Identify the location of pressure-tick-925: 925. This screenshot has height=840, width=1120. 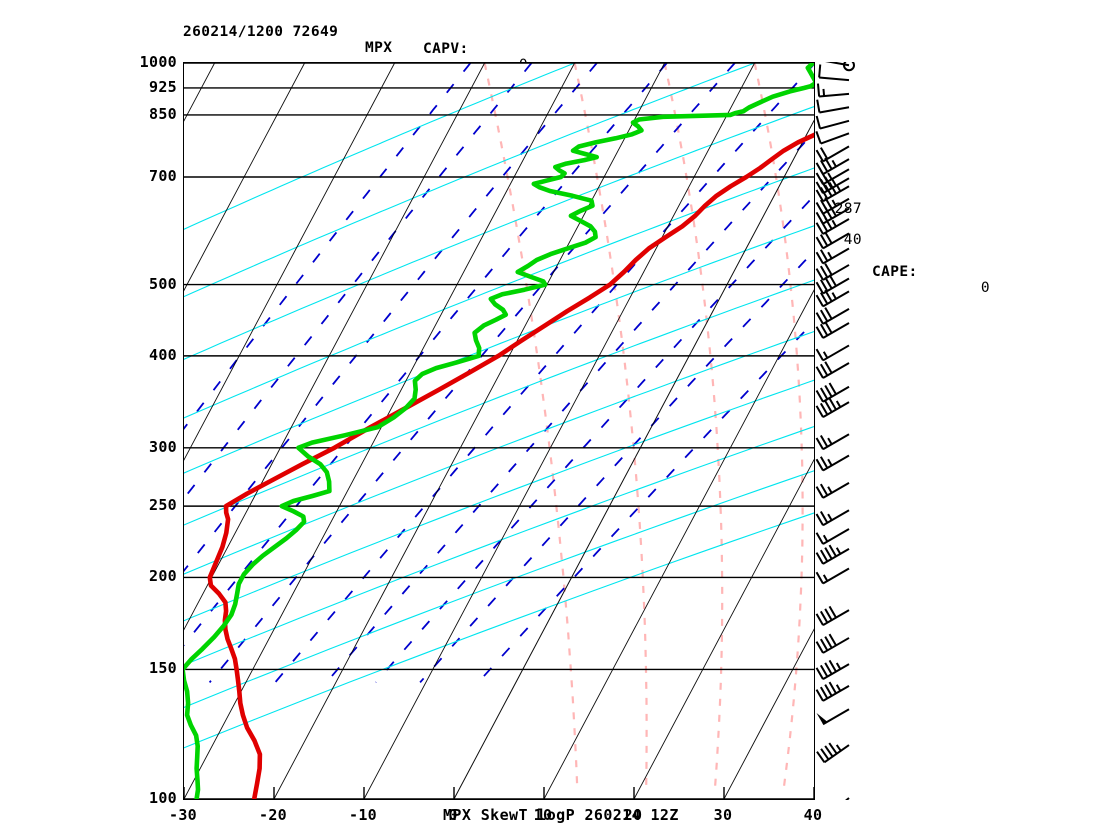
(163, 86).